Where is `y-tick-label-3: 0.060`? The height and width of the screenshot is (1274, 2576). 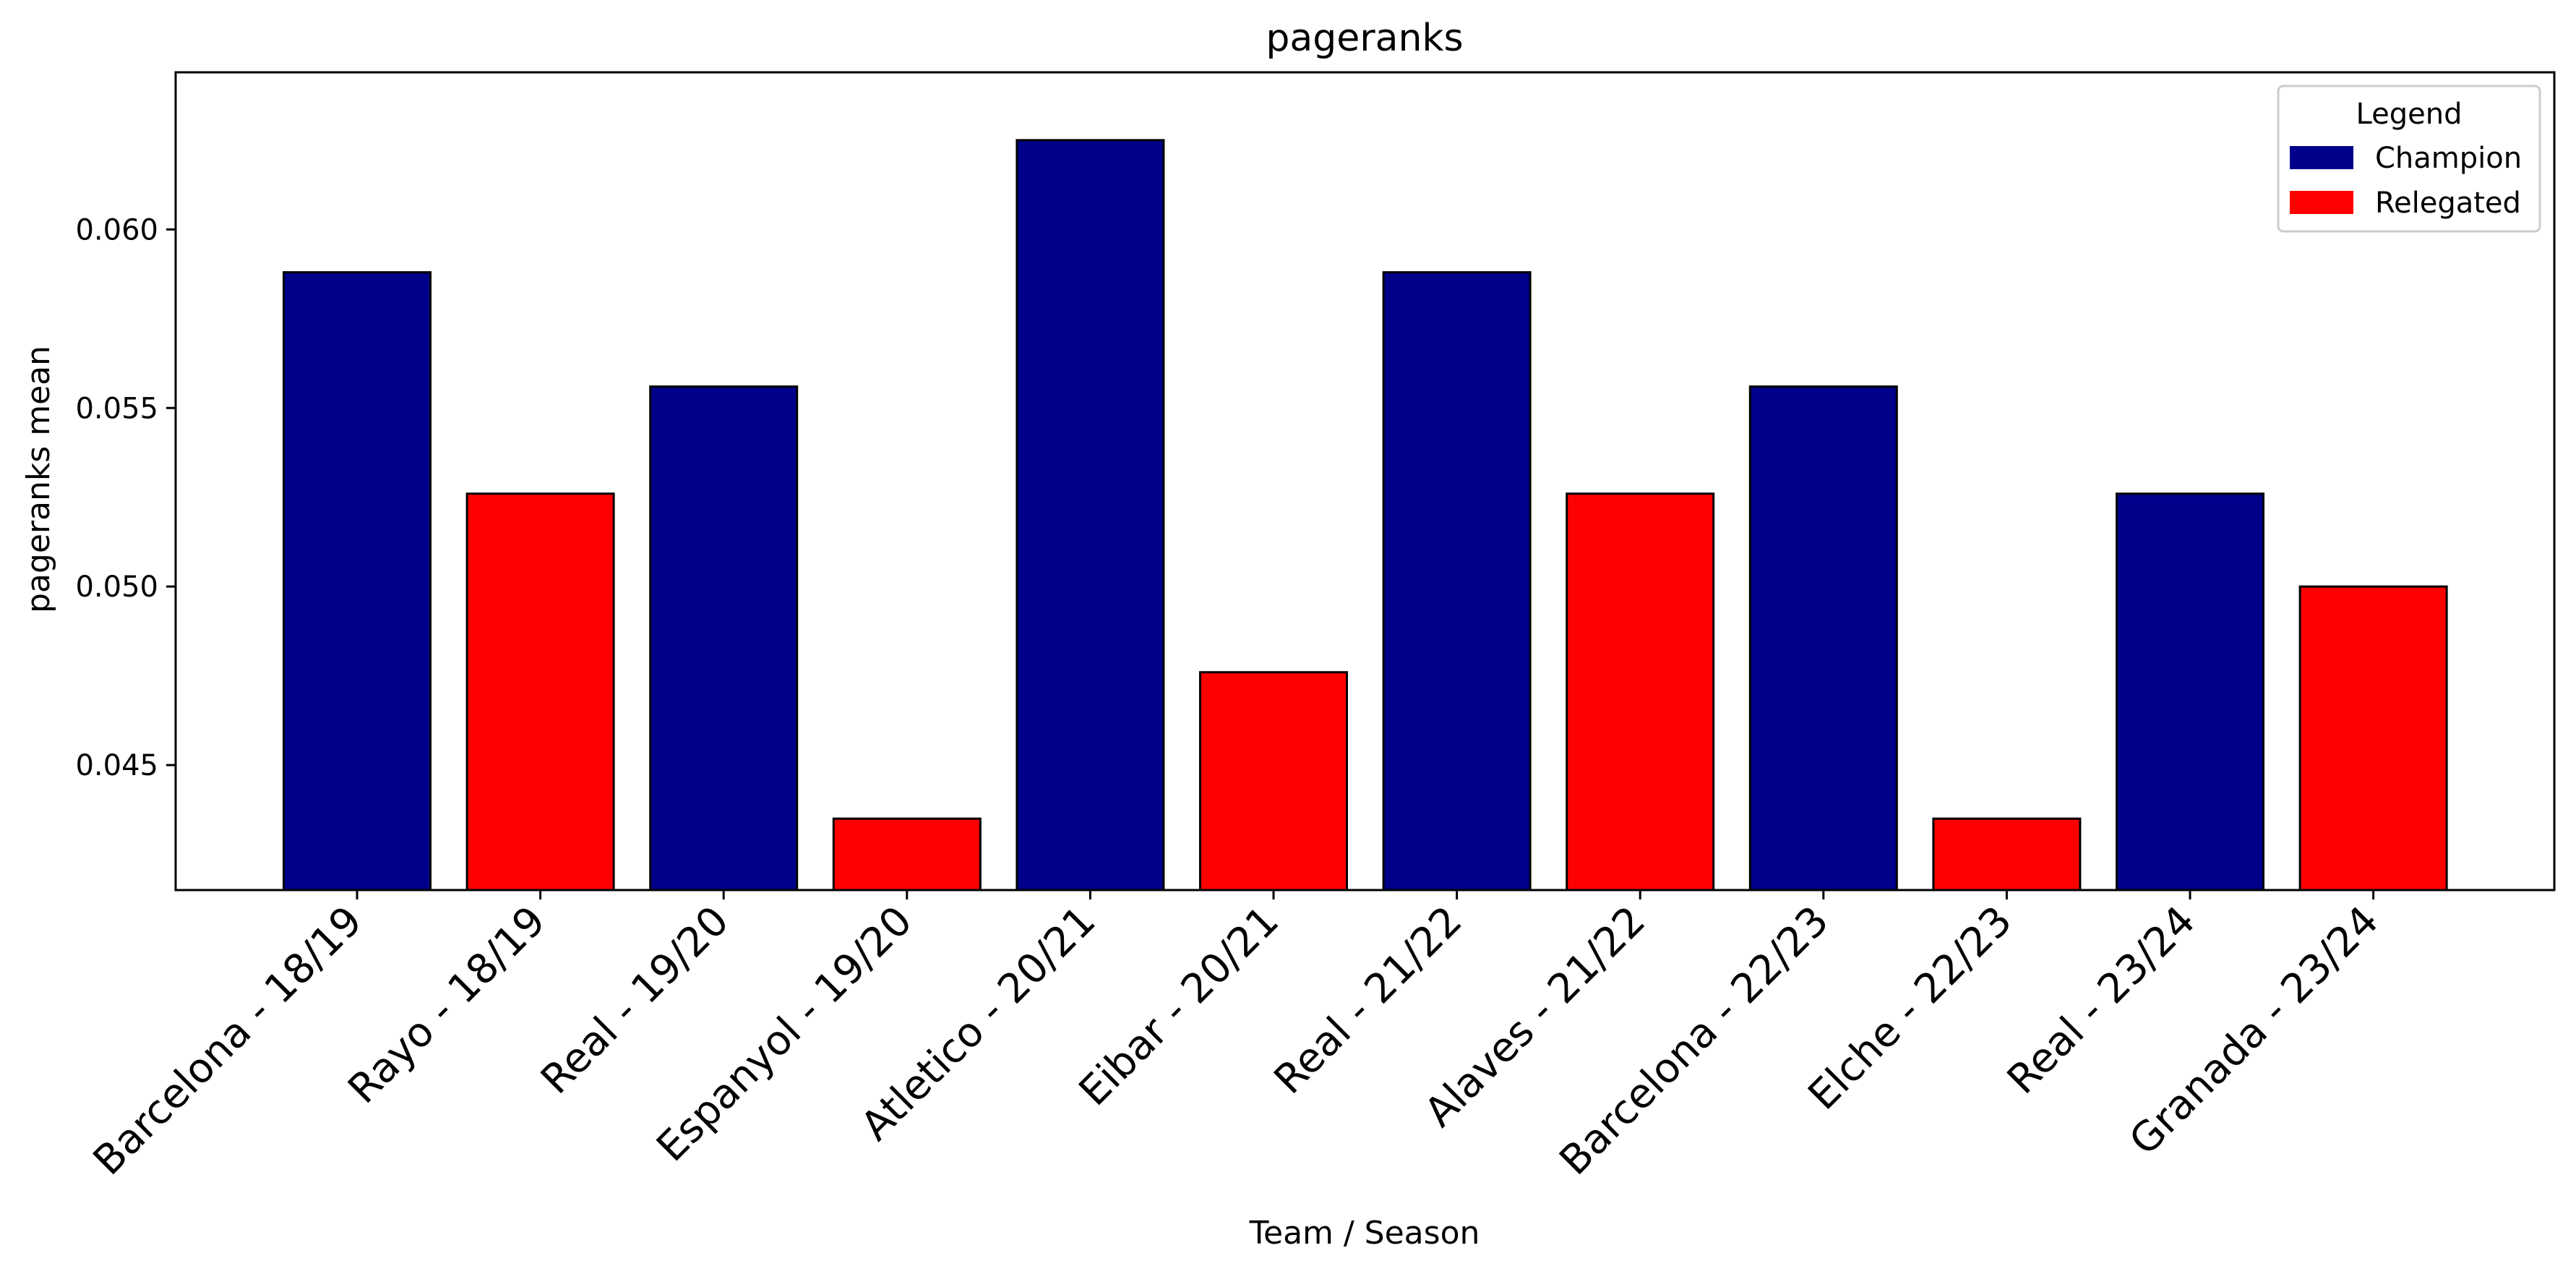 y-tick-label-3: 0.060 is located at coordinates (117, 230).